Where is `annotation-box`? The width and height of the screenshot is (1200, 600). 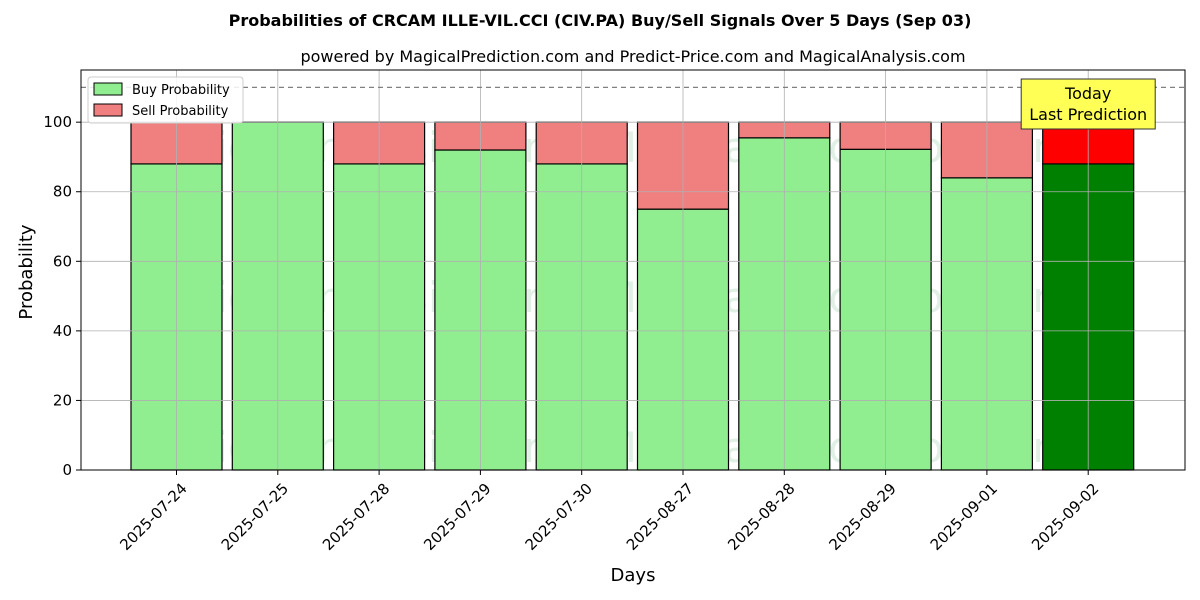
annotation-box is located at coordinates (1088, 104).